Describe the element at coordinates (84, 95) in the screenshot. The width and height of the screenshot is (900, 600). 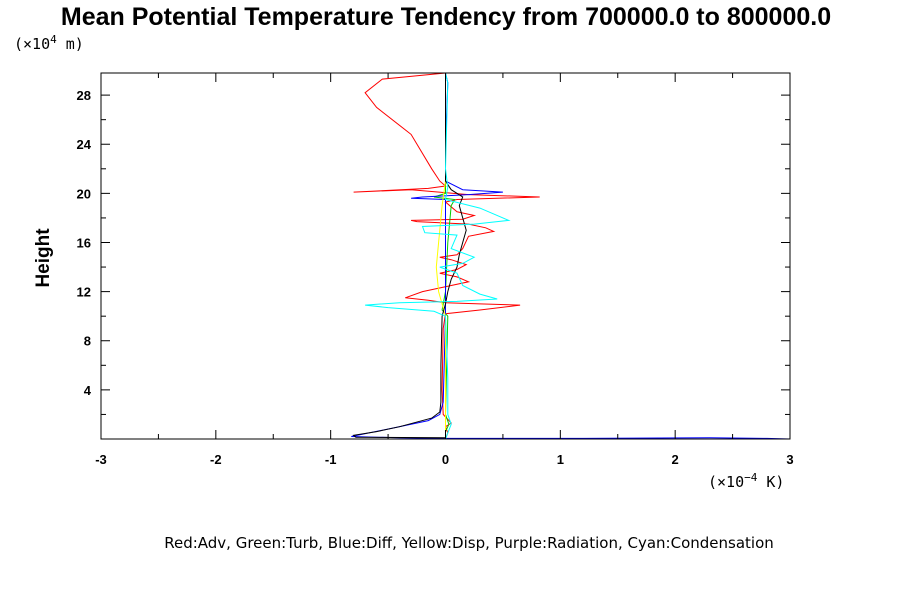
I see `y-tick-label: 28` at that location.